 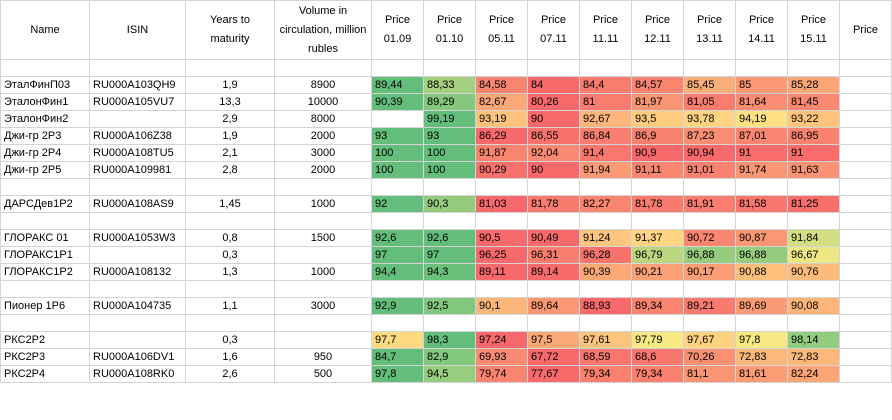 I want to click on header-price-0110: Price 01.10, so click(x=449, y=30).